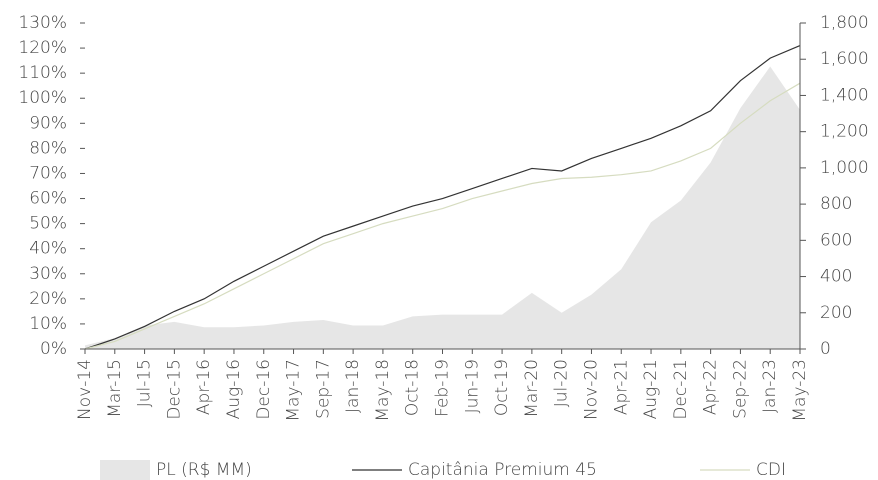 Image resolution: width=878 pixels, height=480 pixels. What do you see at coordinates (844, 168) in the screenshot?
I see `y2-tick-label: 1,000` at bounding box center [844, 168].